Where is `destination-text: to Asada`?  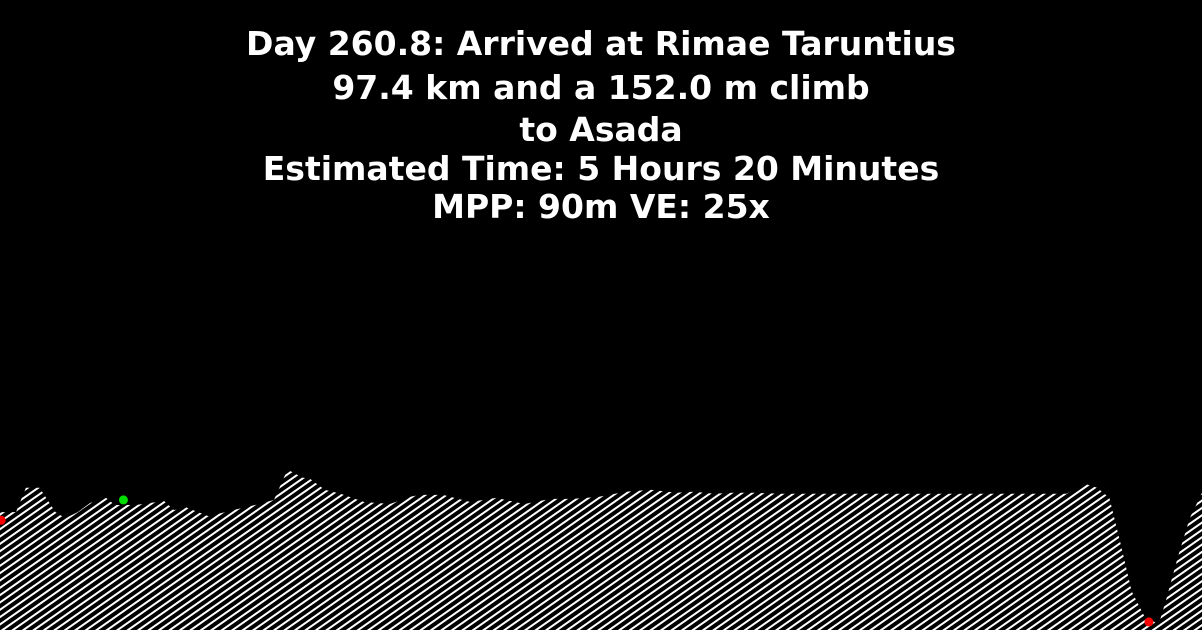
destination-text: to Asada is located at coordinates (601, 129).